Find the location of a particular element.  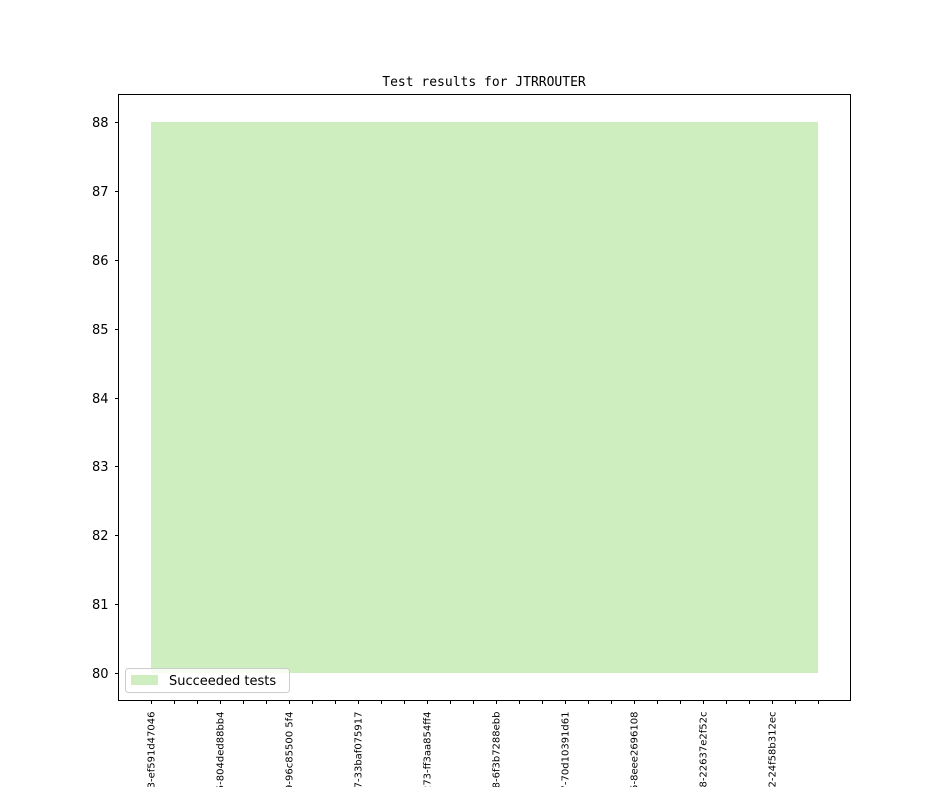

x-tick-label: 273-ff3aa854ff4 is located at coordinates (428, 749).